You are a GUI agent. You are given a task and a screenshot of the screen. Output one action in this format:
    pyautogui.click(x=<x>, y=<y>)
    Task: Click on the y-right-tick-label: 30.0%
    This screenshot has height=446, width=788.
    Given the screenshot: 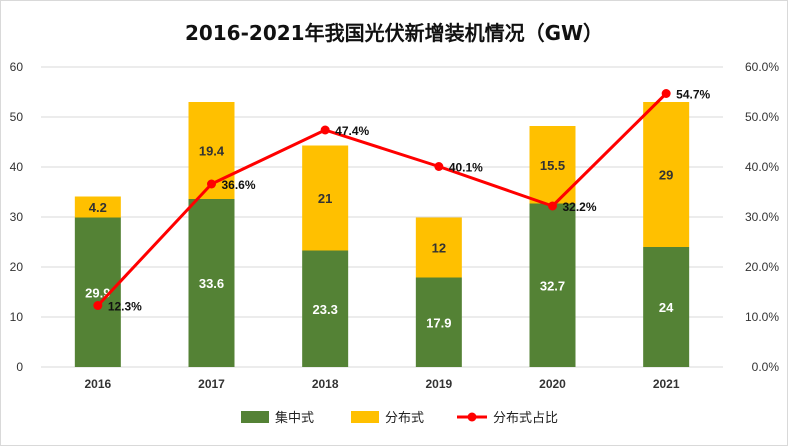 What is the action you would take?
    pyautogui.click(x=762, y=217)
    